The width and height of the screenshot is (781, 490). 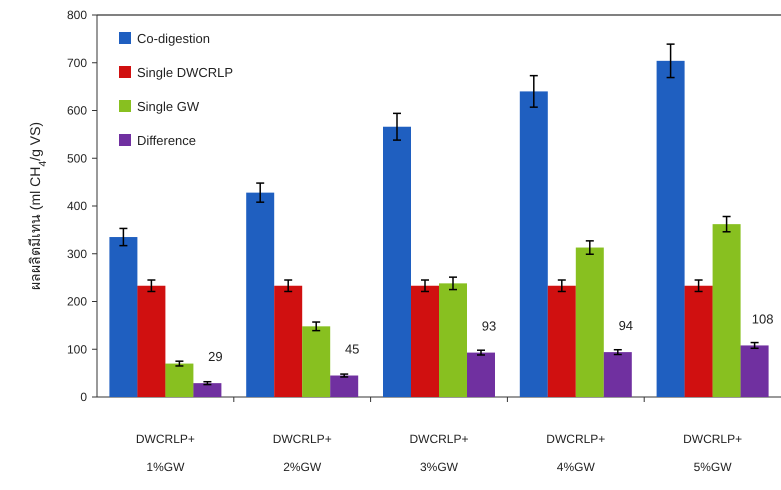 I want to click on data-label: 45, so click(x=352, y=349).